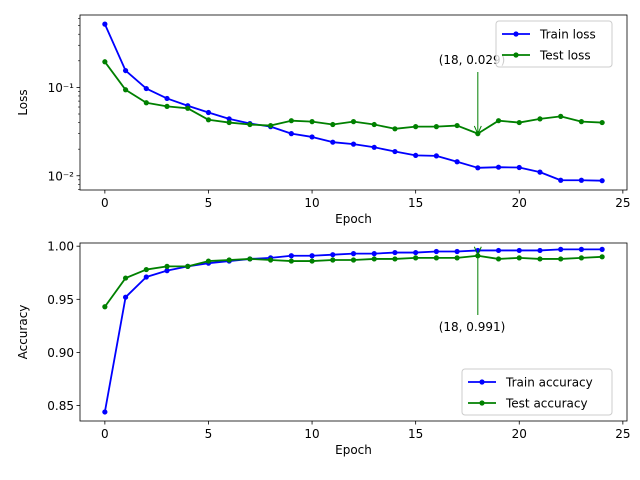 Image resolution: width=640 pixels, height=480 pixels. Describe the element at coordinates (209, 203) in the screenshot. I see `x-tick-label: 5` at that location.